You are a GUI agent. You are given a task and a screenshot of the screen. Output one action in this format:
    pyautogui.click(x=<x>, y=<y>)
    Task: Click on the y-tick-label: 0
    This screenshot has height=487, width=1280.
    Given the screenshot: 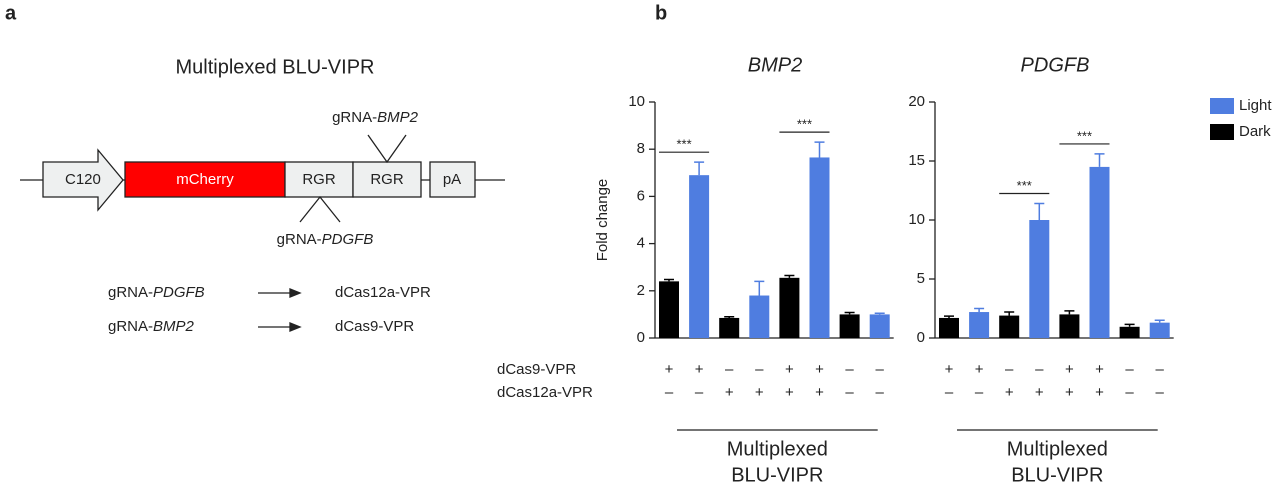 What is the action you would take?
    pyautogui.click(x=921, y=337)
    